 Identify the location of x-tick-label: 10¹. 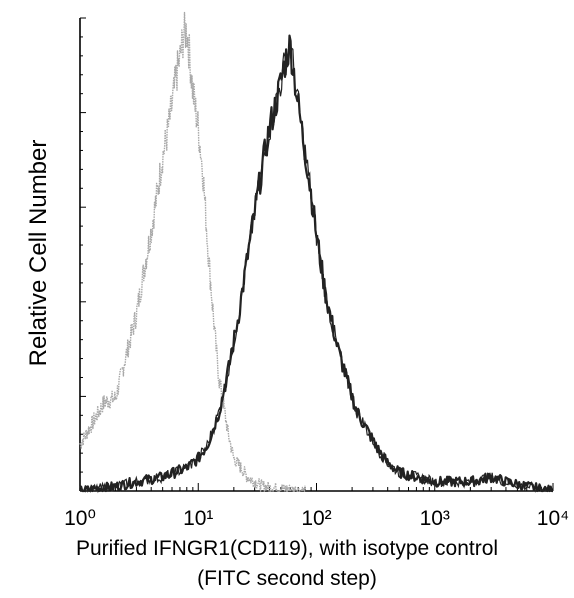
(198, 518).